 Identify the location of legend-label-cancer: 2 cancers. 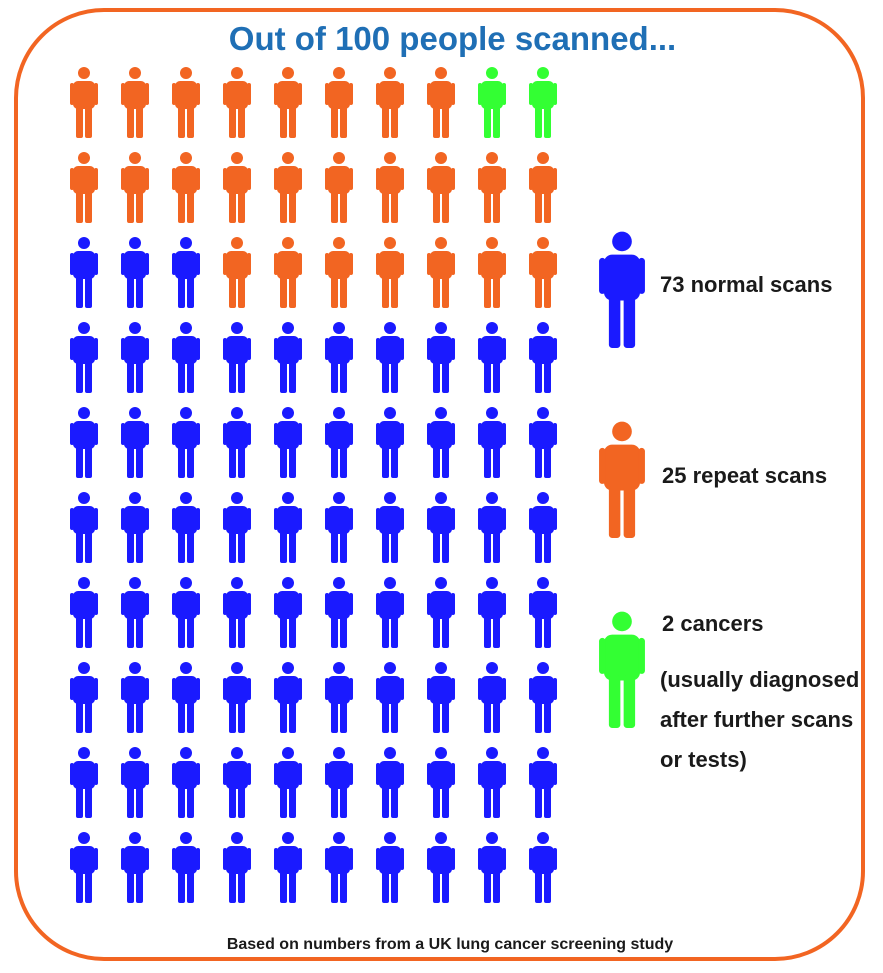
(713, 623).